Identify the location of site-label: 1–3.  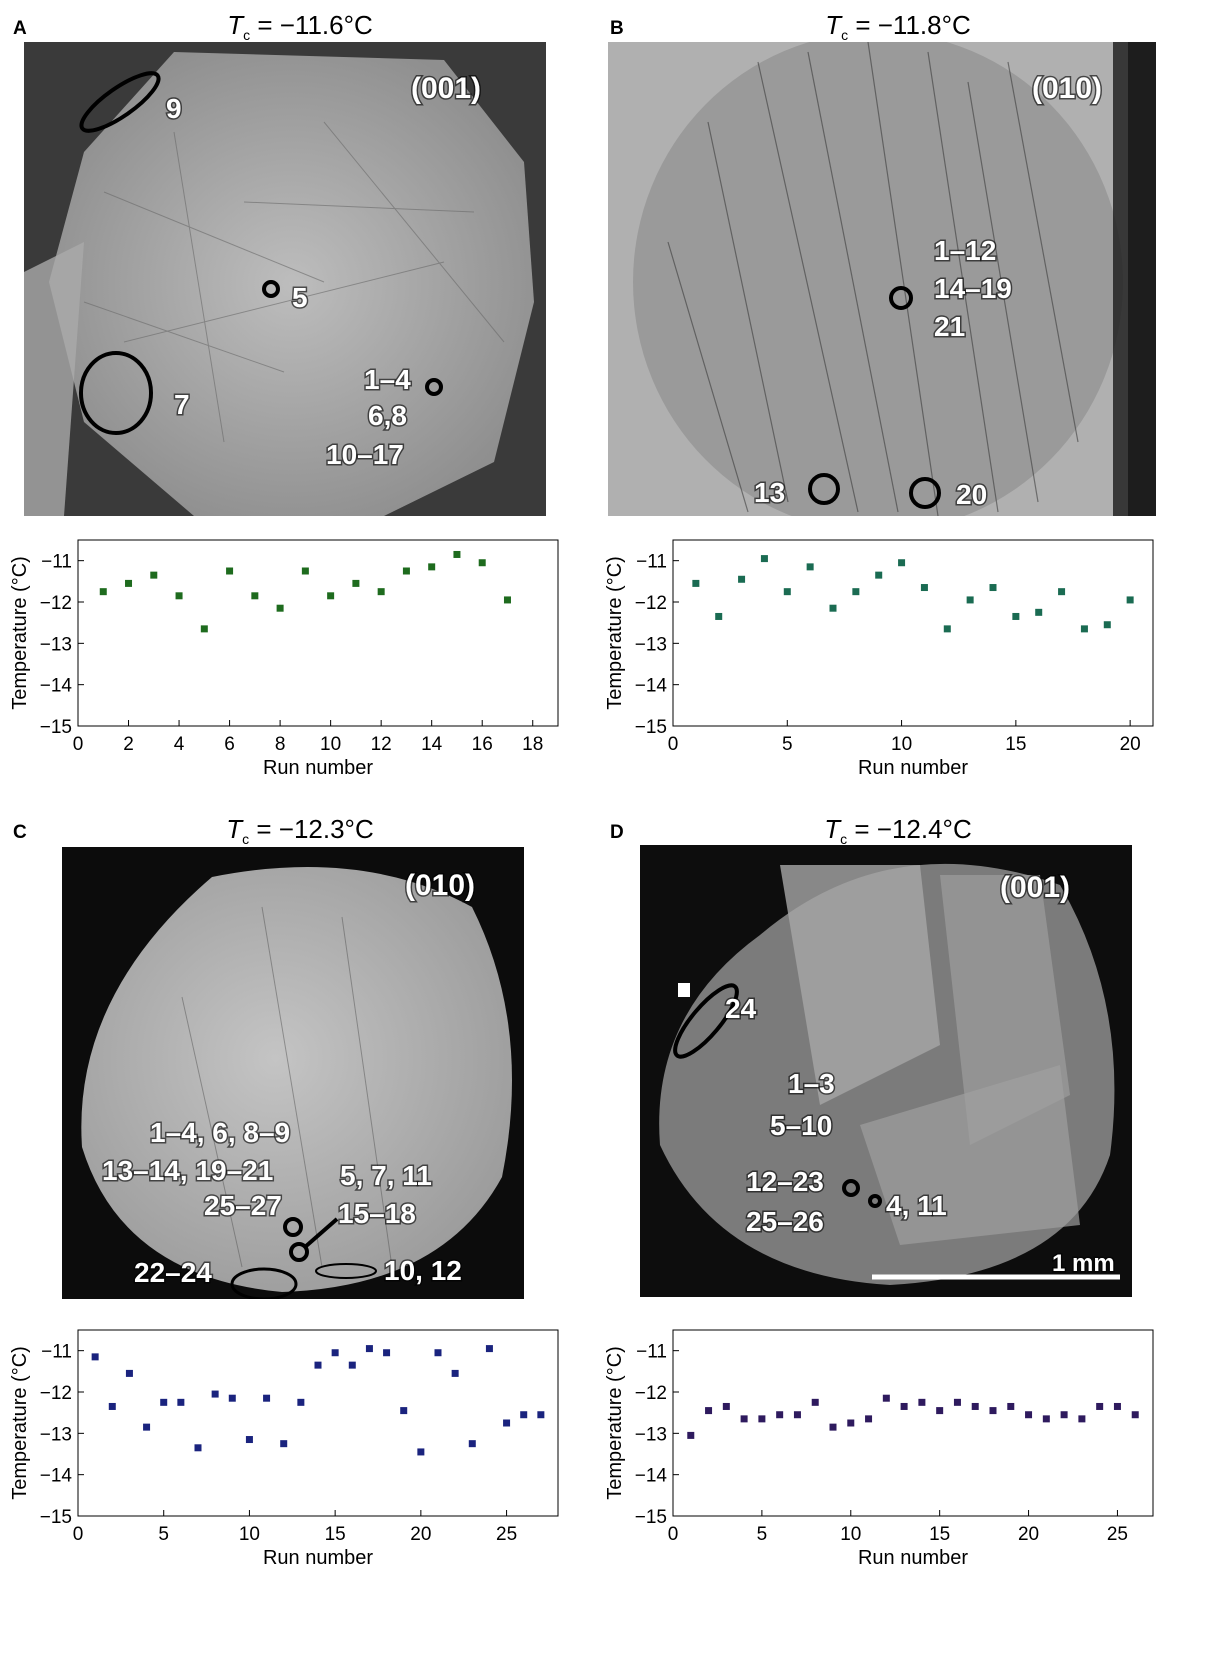
(811, 1083).